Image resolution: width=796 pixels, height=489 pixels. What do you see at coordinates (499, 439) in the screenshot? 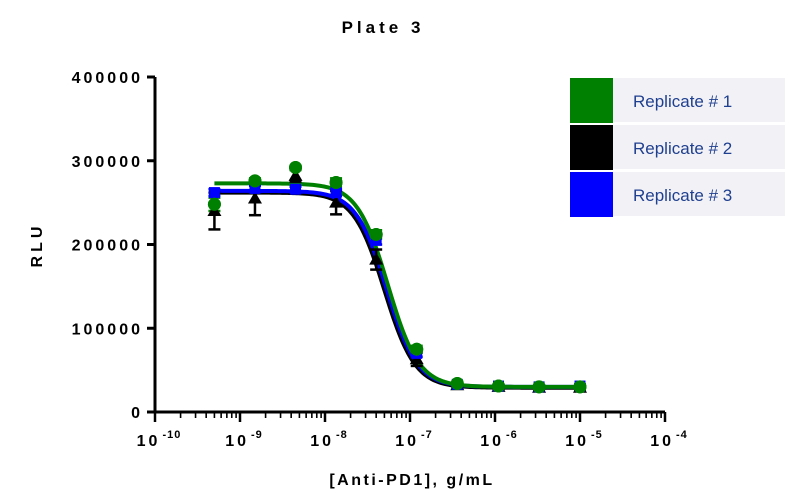
I see `x-tick-label: 10 -6` at bounding box center [499, 439].